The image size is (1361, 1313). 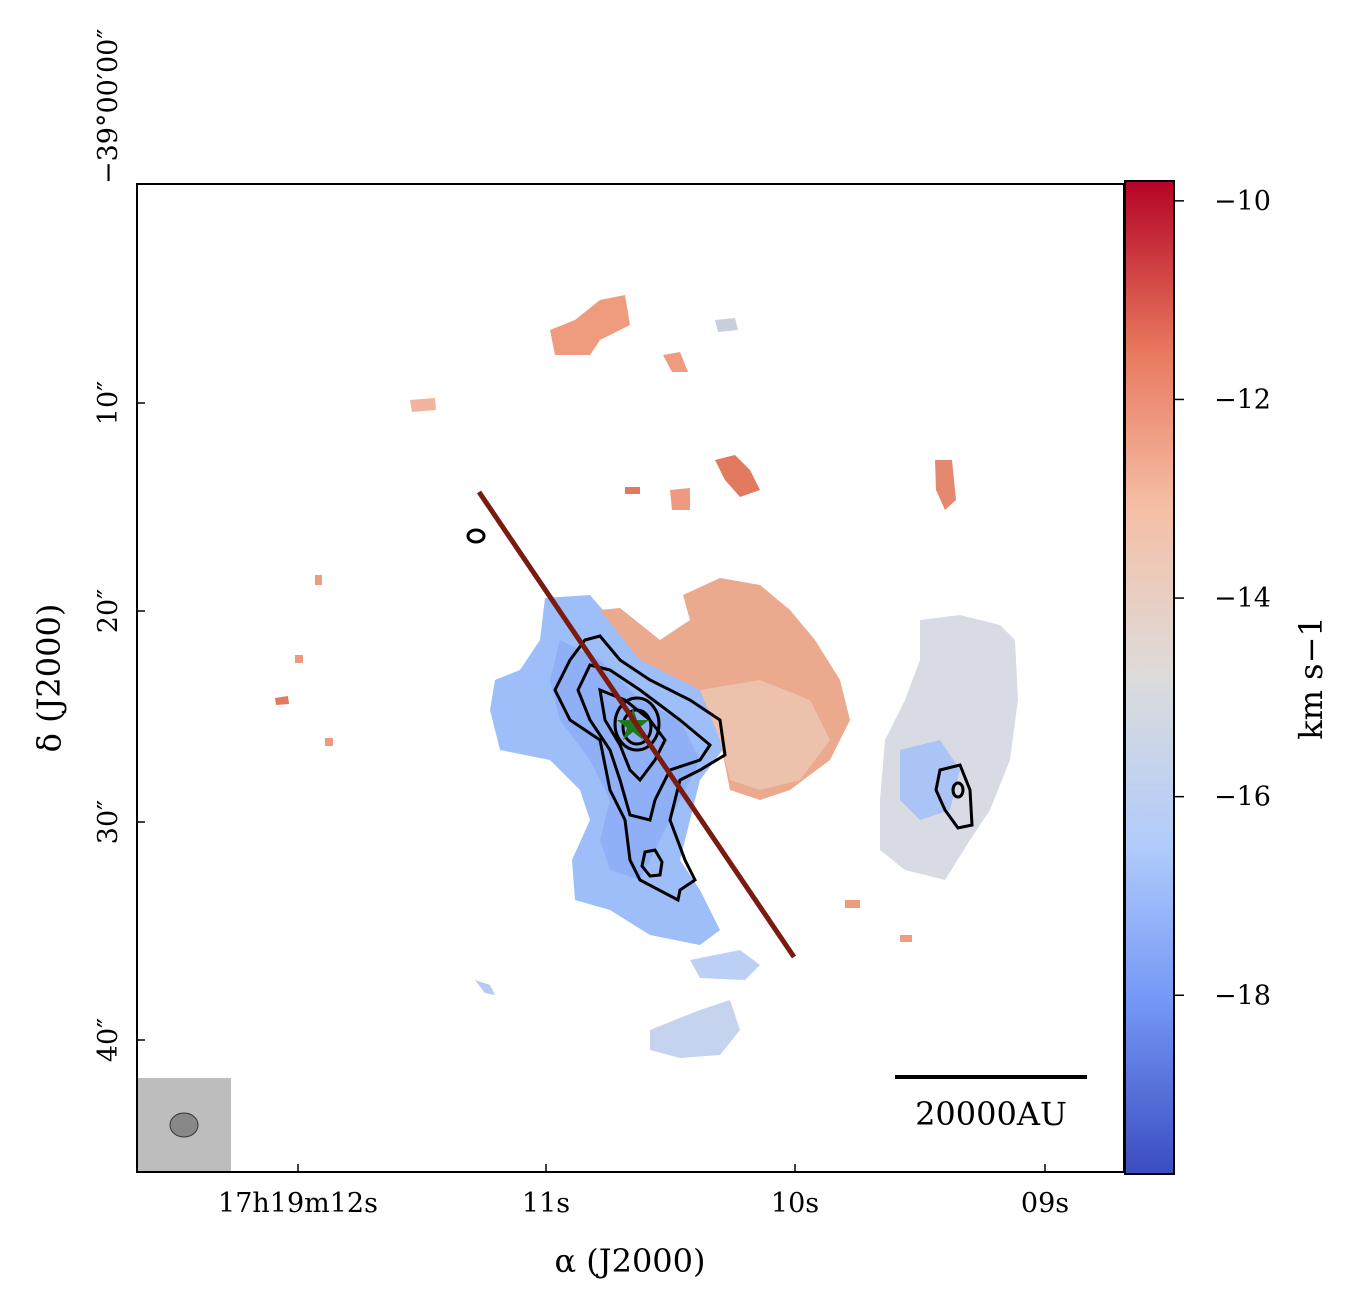 I want to click on x-tick-label: 09s, so click(x=1045, y=1203).